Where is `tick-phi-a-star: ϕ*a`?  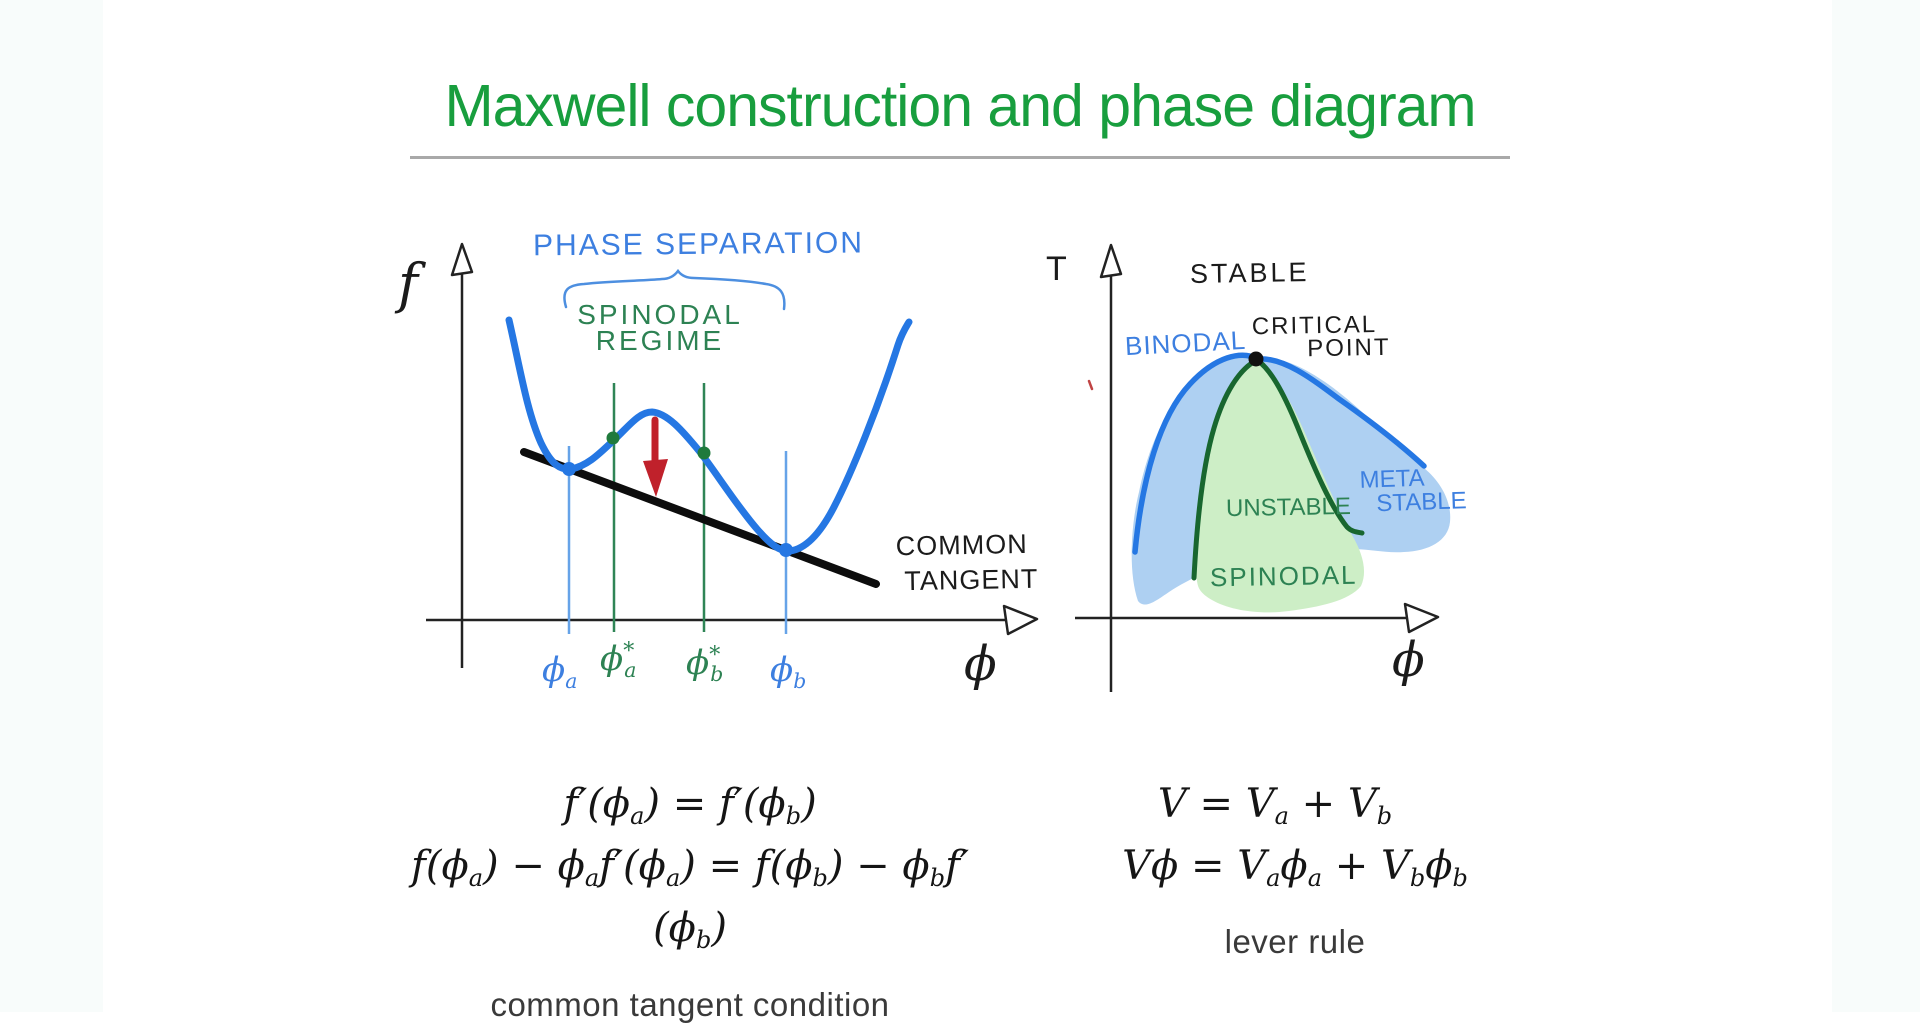
tick-phi-a-star: ϕ*a is located at coordinates (618, 660).